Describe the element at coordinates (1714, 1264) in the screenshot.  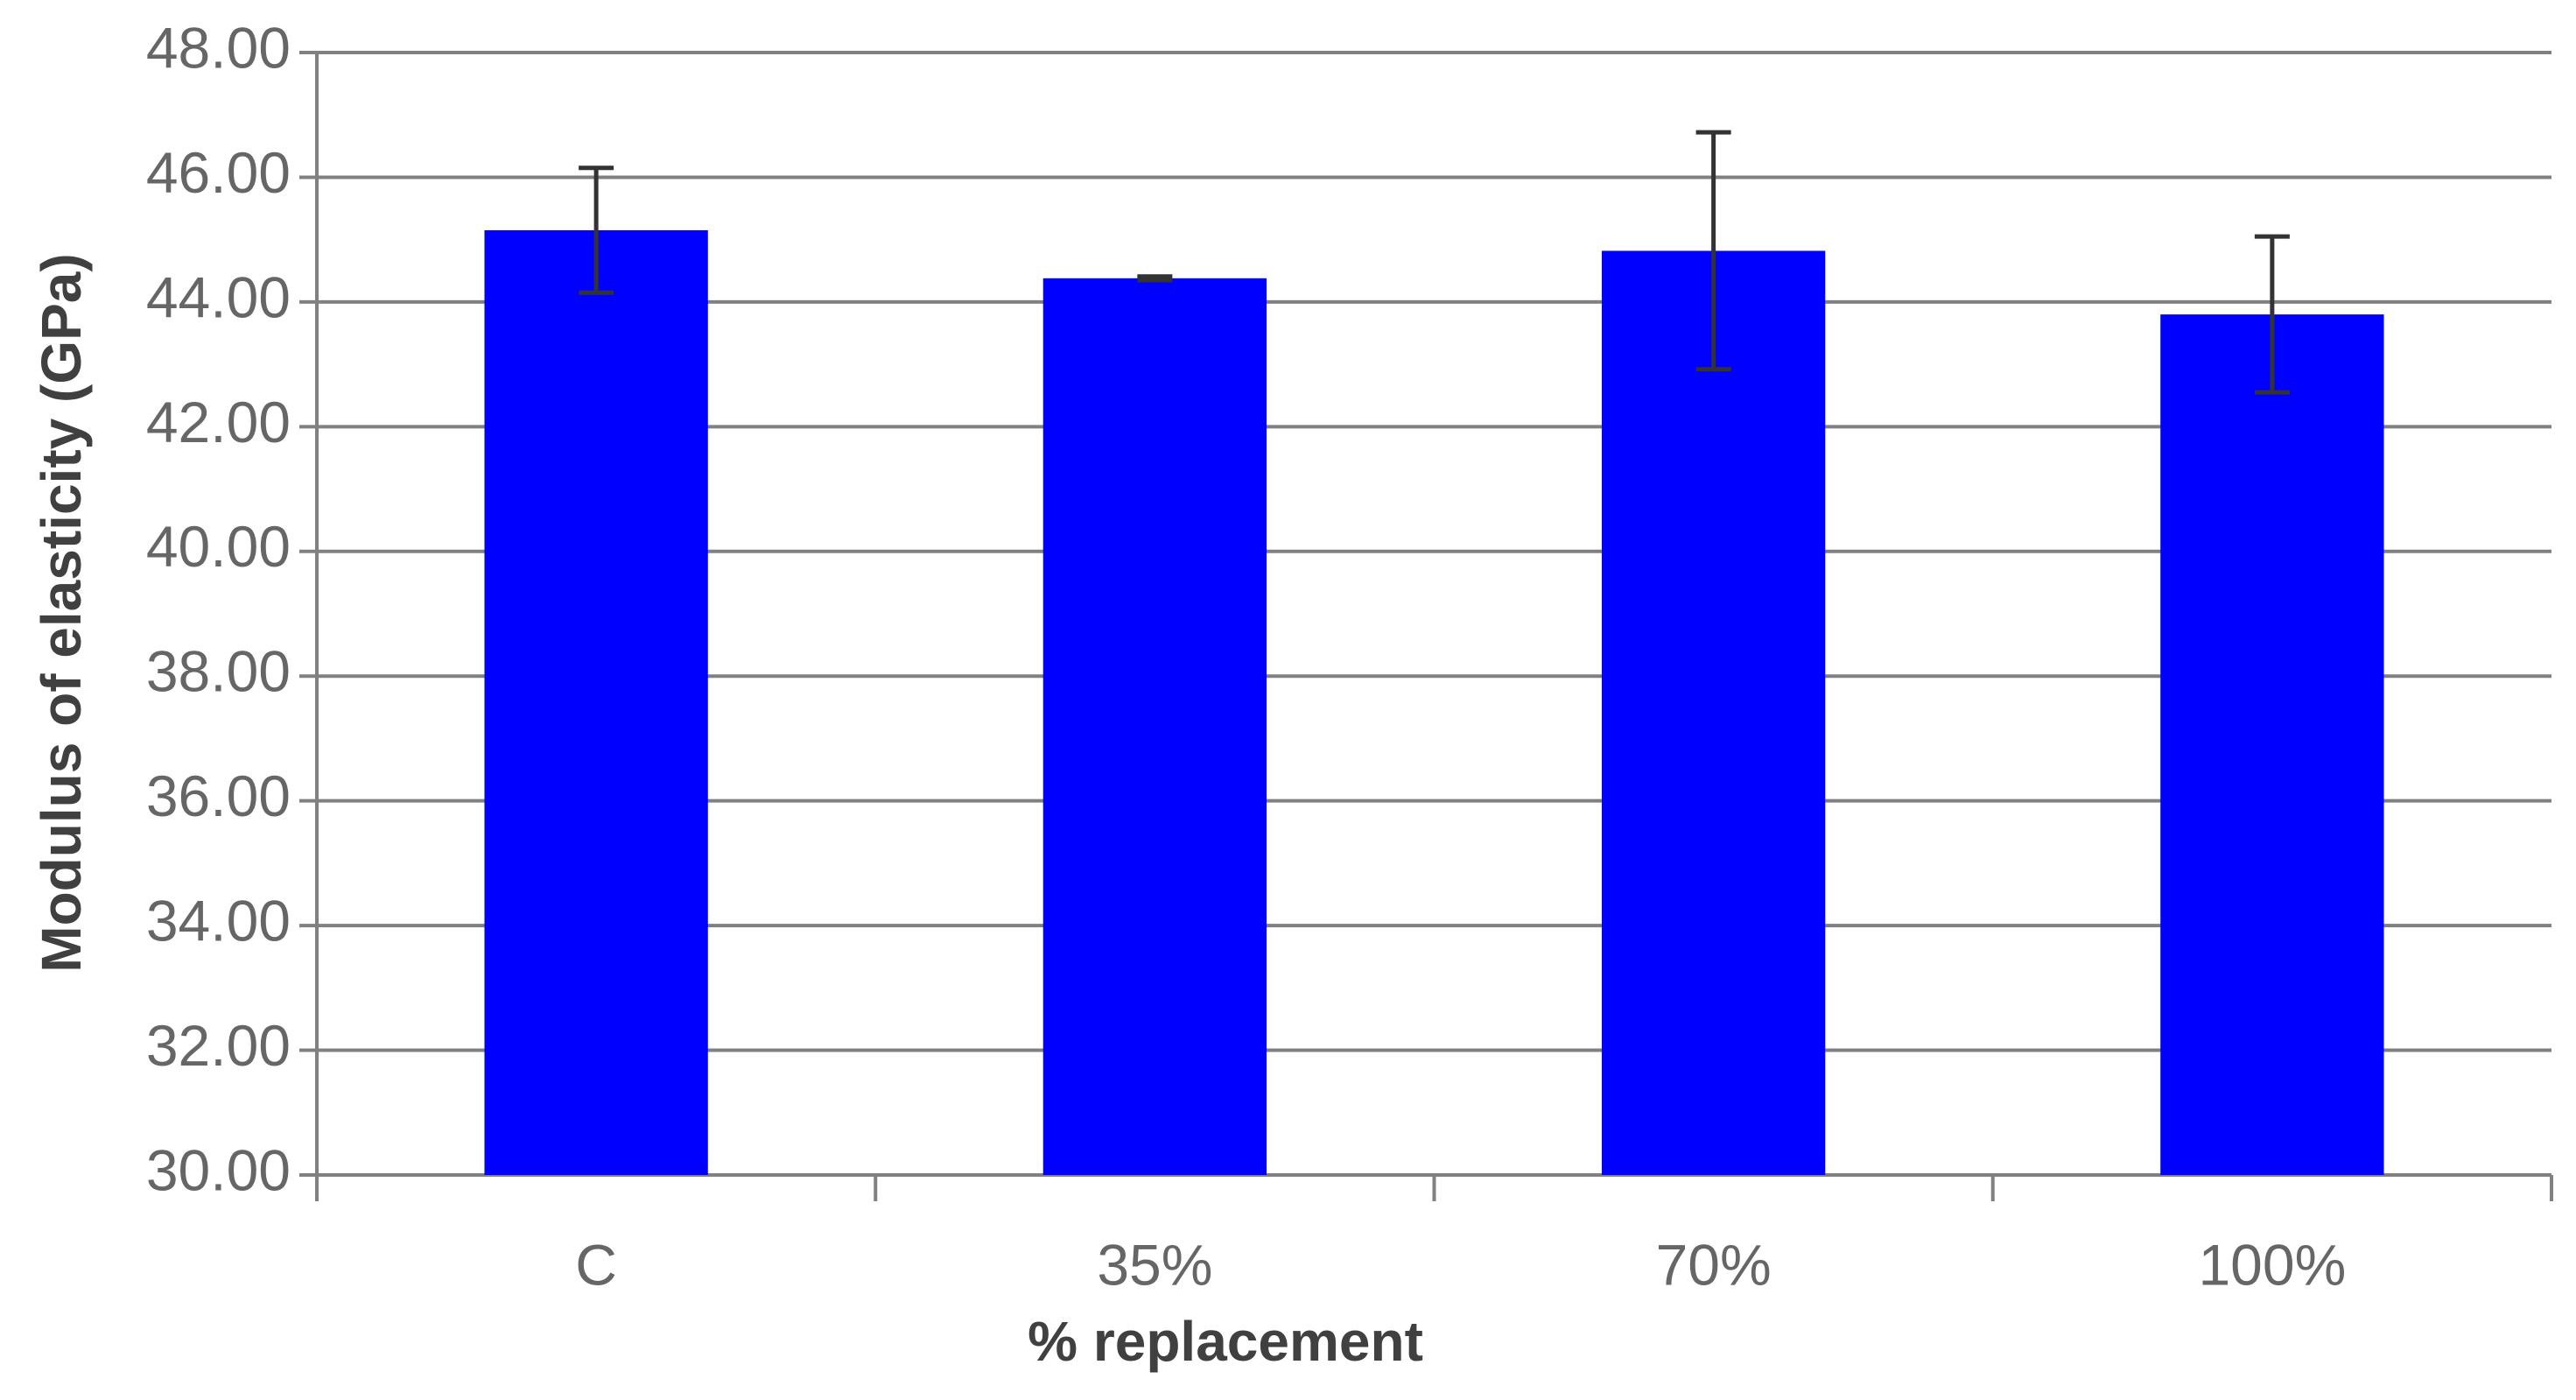
I see `x-tick-label: 70%` at that location.